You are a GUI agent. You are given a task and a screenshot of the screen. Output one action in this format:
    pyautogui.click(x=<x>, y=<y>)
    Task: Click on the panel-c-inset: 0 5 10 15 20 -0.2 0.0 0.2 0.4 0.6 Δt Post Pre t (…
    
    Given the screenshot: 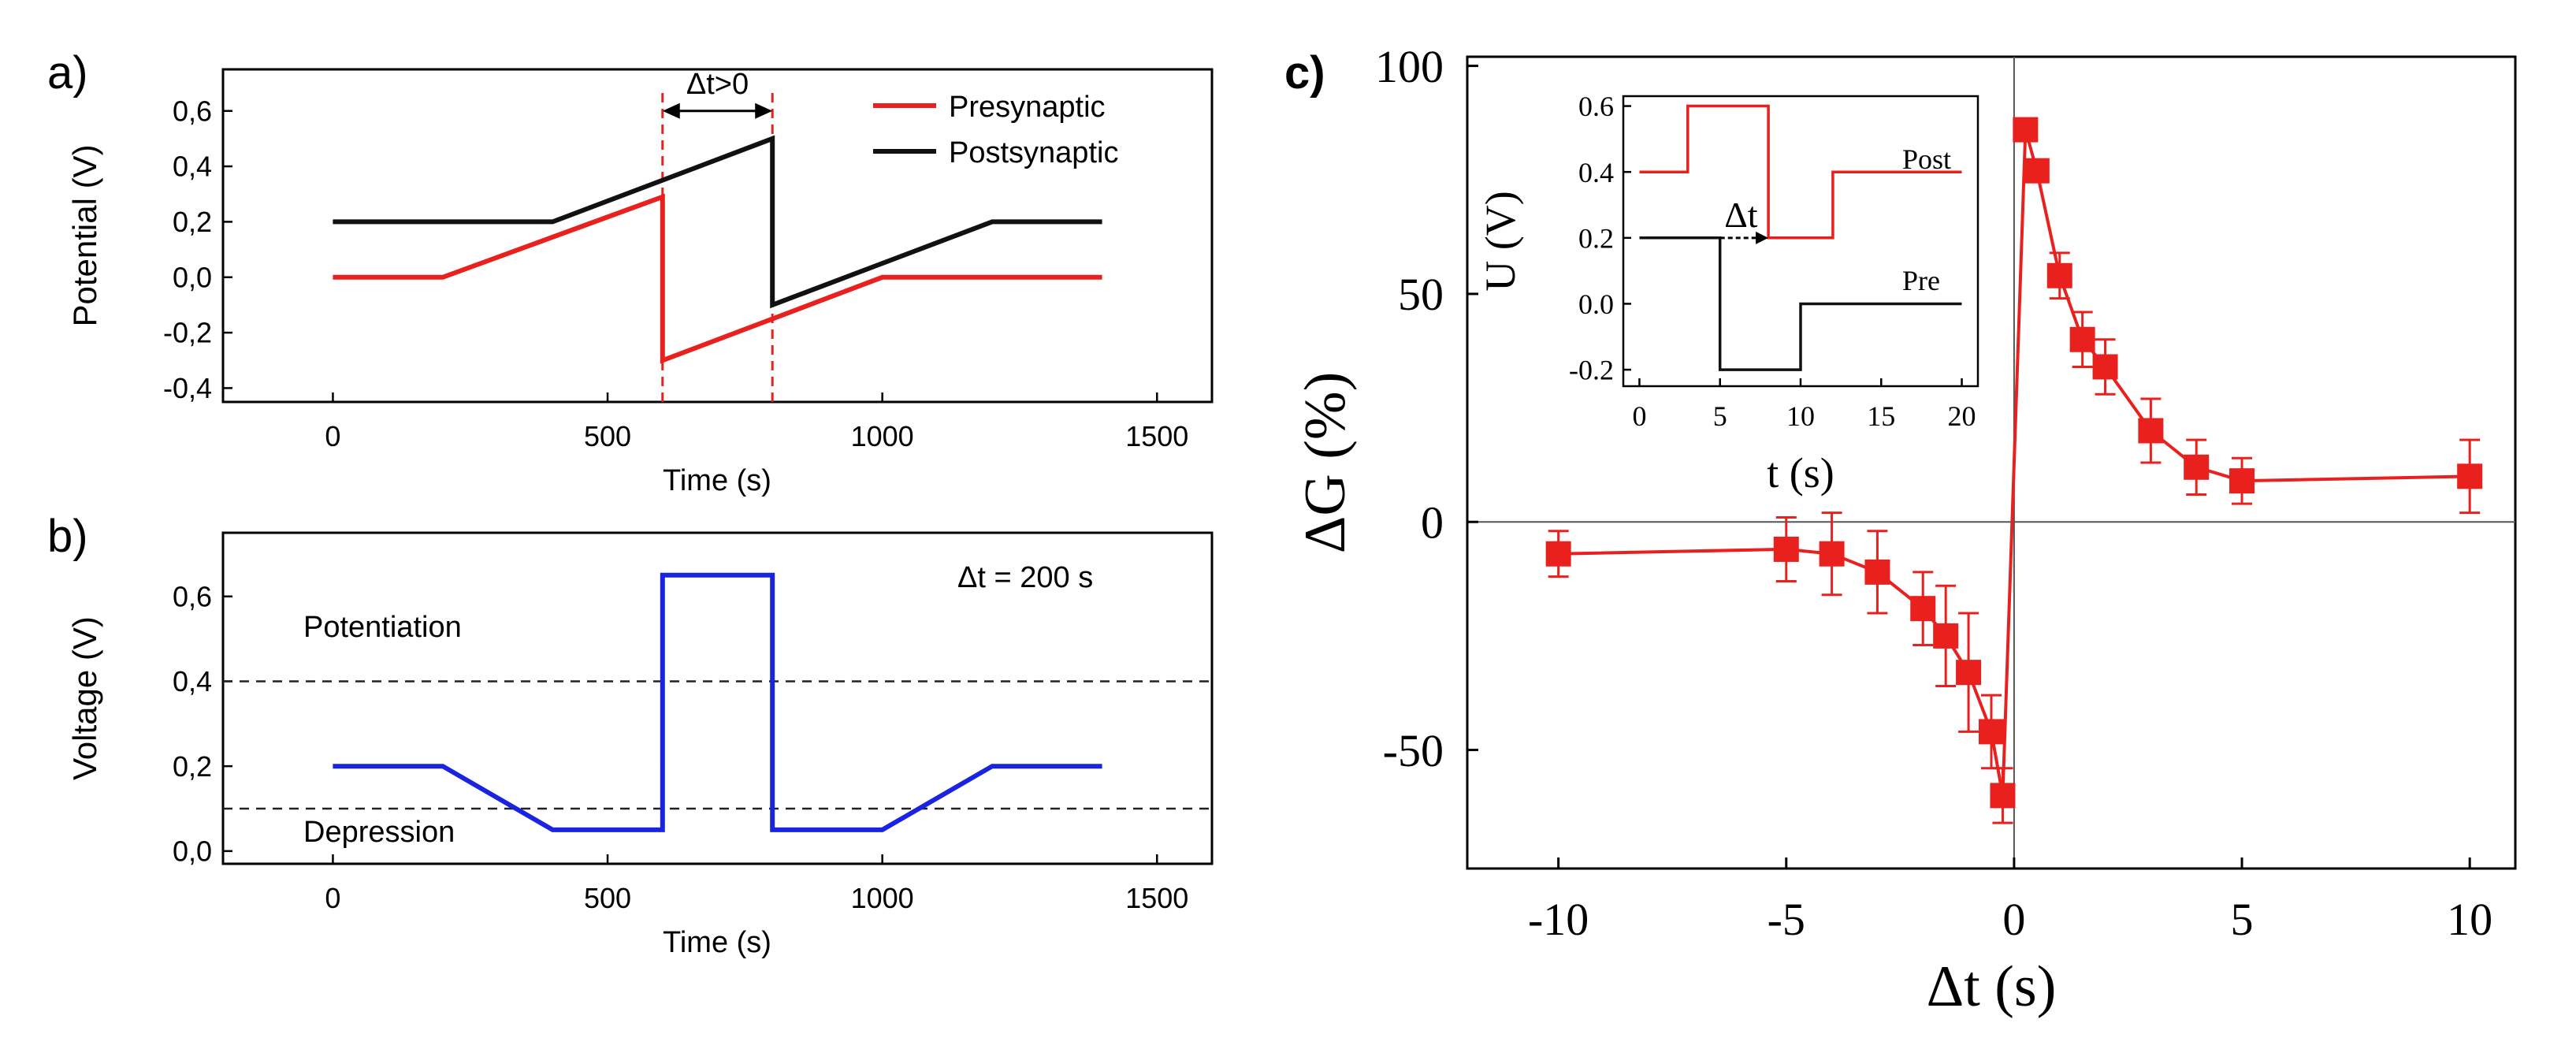 What is the action you would take?
    pyautogui.click(x=1728, y=294)
    